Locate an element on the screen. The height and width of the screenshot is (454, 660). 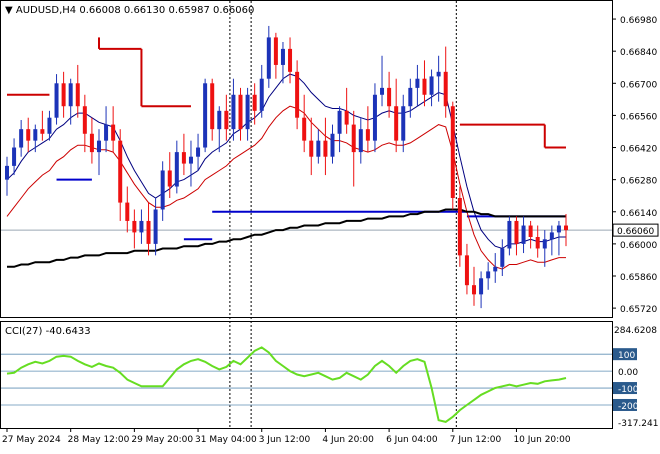
price-tick-label: 0.66700 is located at coordinates (638, 85).